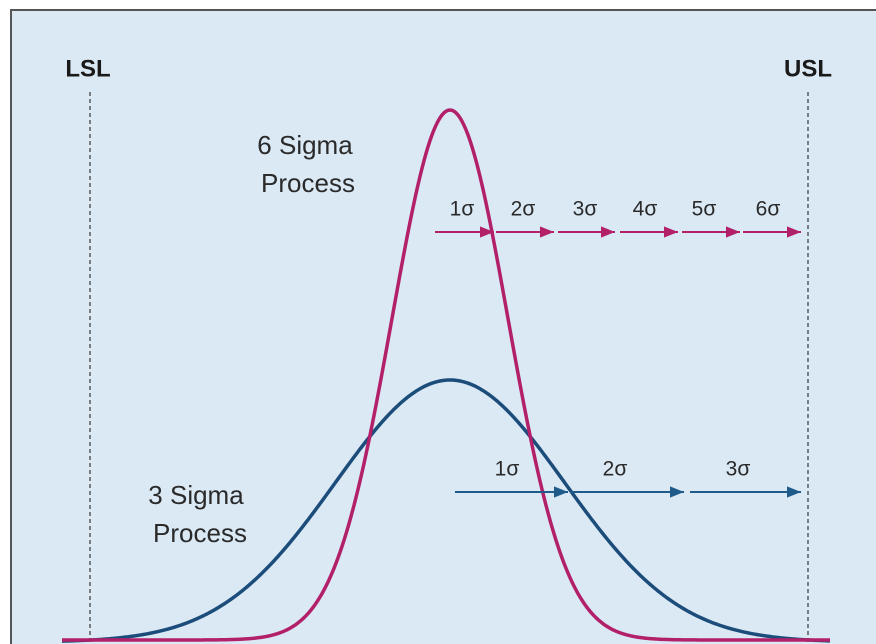 This screenshot has width=876, height=644. What do you see at coordinates (305, 145) in the screenshot?
I see `six-sigma-title: 6 Sigma` at bounding box center [305, 145].